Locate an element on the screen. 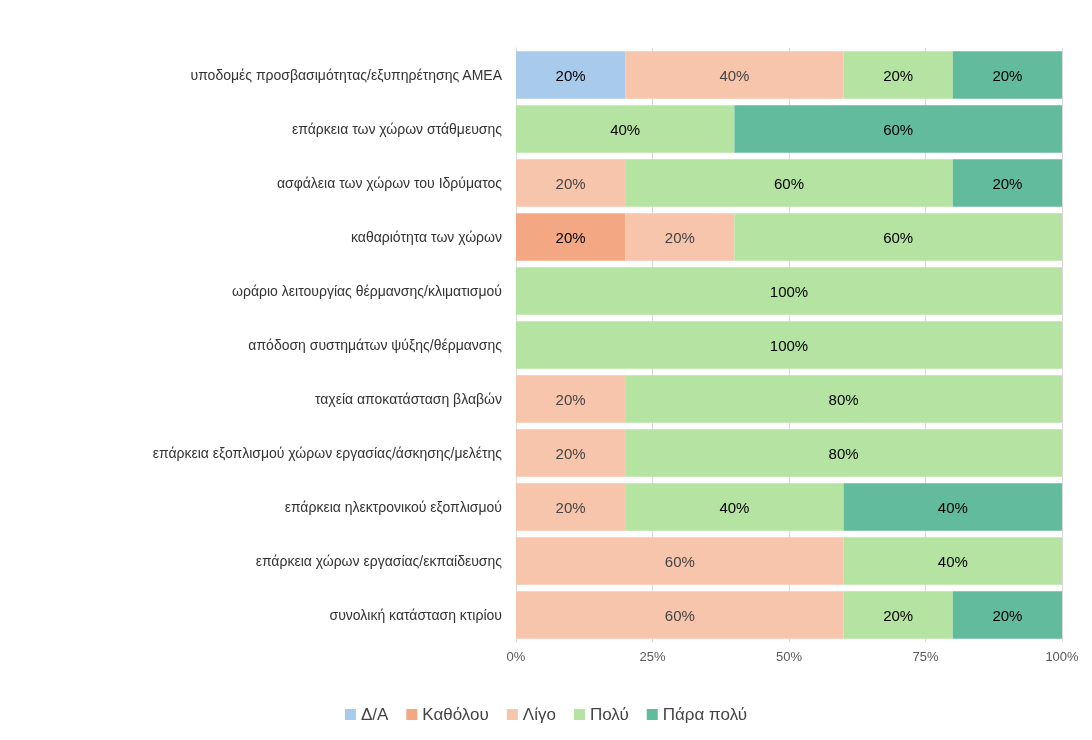 The image size is (1092, 740). legend-label: Δ/Α is located at coordinates (374, 714).